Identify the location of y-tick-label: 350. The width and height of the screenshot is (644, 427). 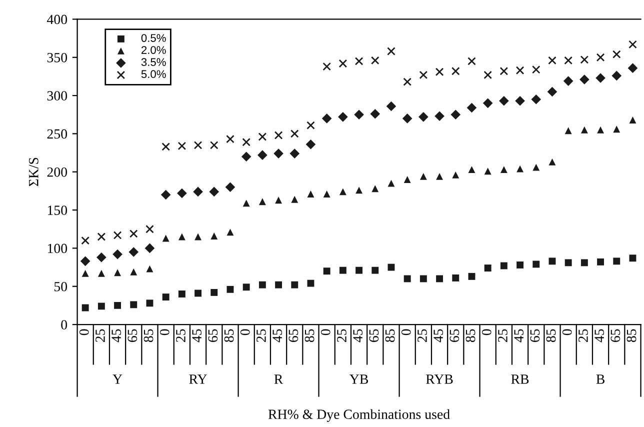
(57, 57).